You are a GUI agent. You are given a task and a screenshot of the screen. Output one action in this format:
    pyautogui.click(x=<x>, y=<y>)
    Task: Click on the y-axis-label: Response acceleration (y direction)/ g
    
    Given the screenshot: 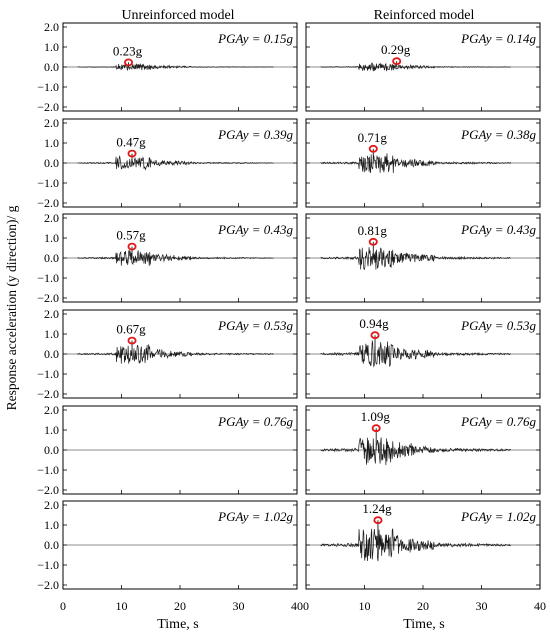 What is the action you would take?
    pyautogui.click(x=11, y=307)
    